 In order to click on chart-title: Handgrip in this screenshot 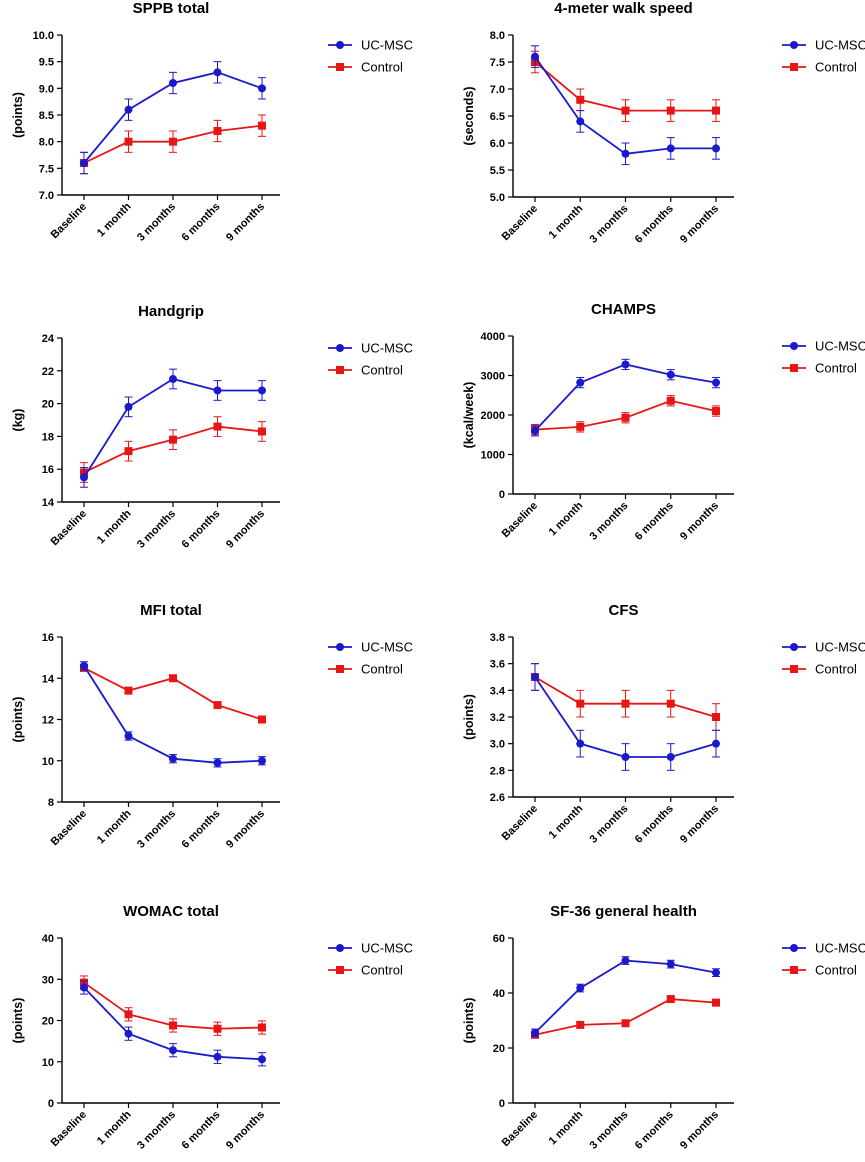, I will do `click(171, 311)`.